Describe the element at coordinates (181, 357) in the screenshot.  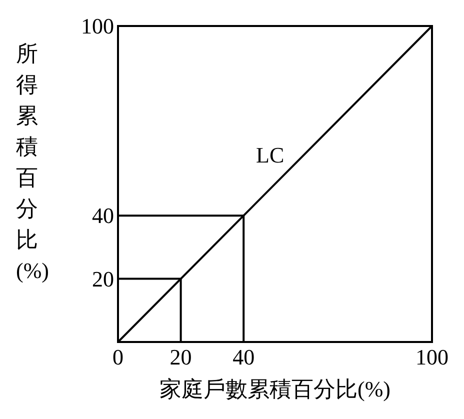
I see `x-tick-label: 20` at that location.